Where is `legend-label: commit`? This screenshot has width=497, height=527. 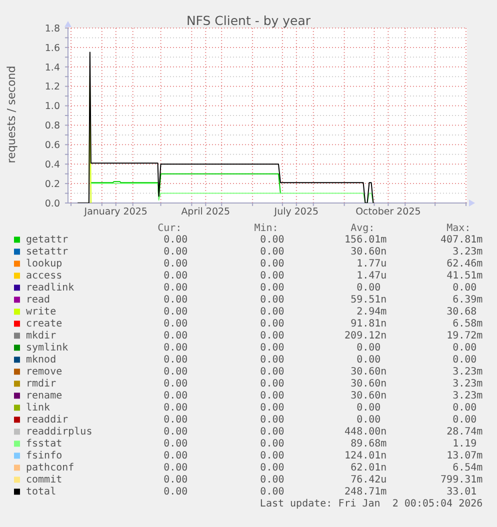 legend-label: commit is located at coordinates (44, 480).